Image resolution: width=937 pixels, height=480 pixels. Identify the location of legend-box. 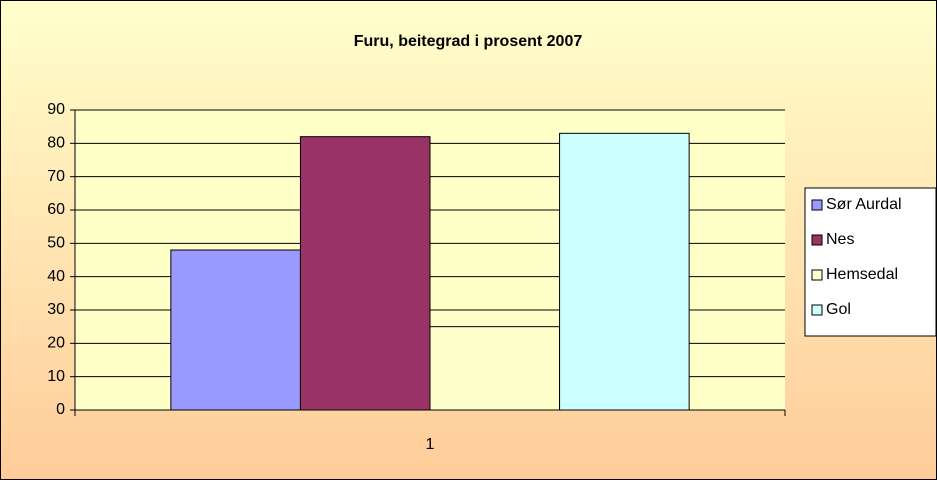
(870, 262).